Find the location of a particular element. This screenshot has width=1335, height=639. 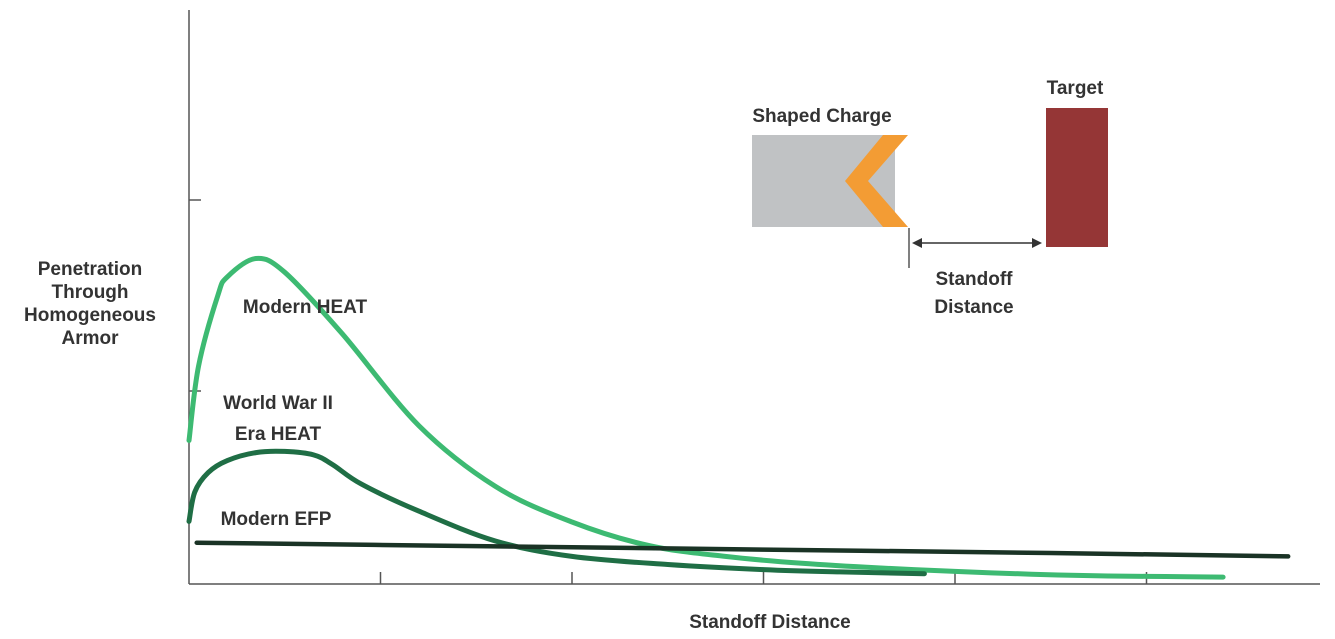

series-label-modern-heat: Modern HEAT is located at coordinates (305, 307).